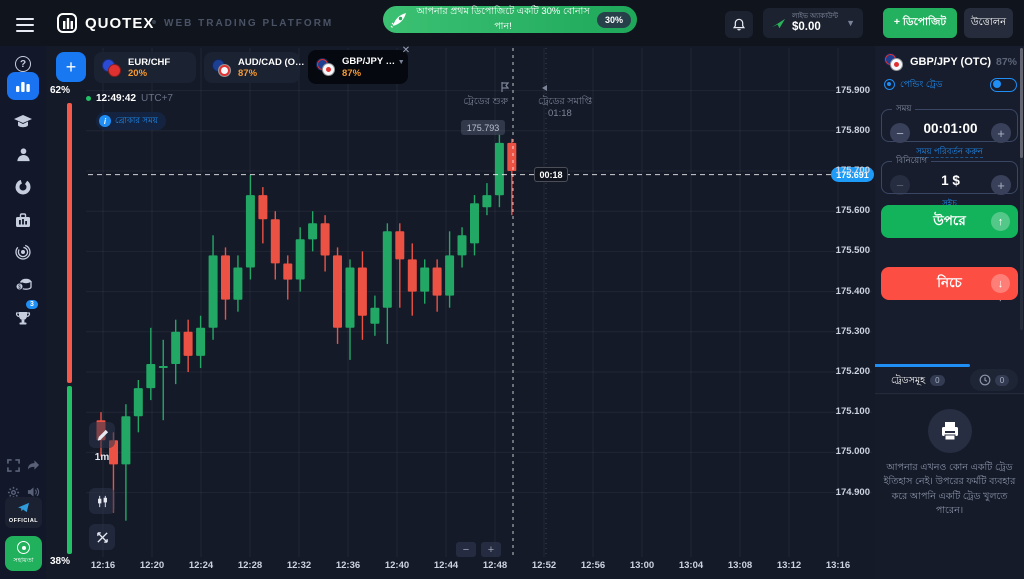  What do you see at coordinates (950, 128) in the screenshot?
I see `time-value: 00:01:00` at bounding box center [950, 128].